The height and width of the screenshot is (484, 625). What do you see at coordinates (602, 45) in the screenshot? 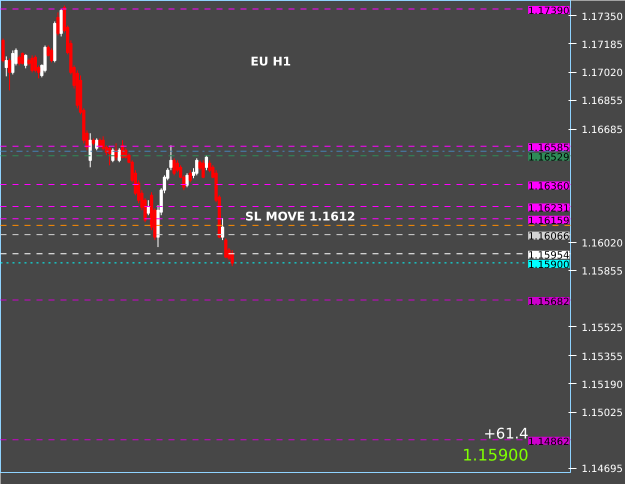
I see `y-tick-label: 1.17185` at bounding box center [602, 45].